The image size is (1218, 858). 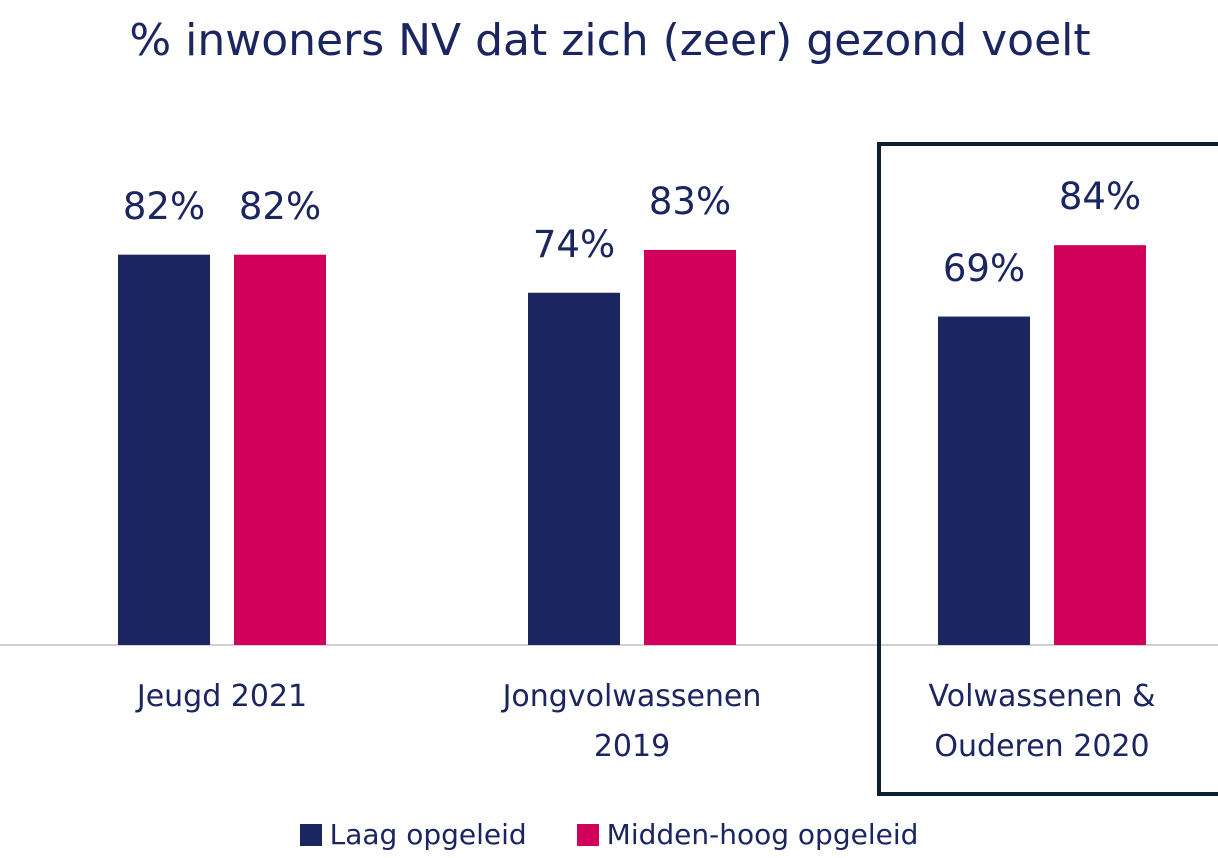 What do you see at coordinates (1042, 721) in the screenshot?
I see `x-tick-label: Volwassenen & Ouderen 2020` at bounding box center [1042, 721].